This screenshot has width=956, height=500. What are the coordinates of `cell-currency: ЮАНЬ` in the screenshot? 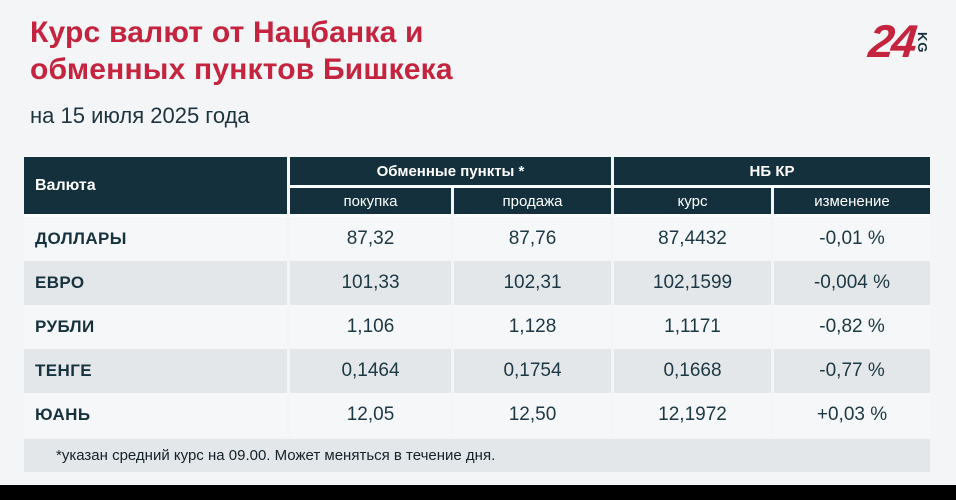 It's located at (155, 415).